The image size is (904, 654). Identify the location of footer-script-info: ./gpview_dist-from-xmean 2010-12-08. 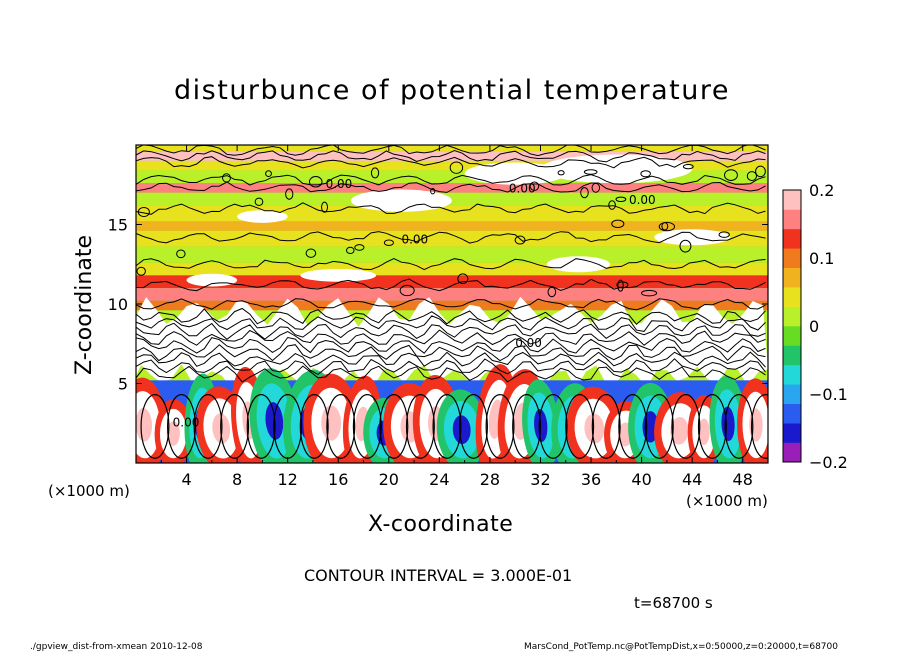
(116, 647).